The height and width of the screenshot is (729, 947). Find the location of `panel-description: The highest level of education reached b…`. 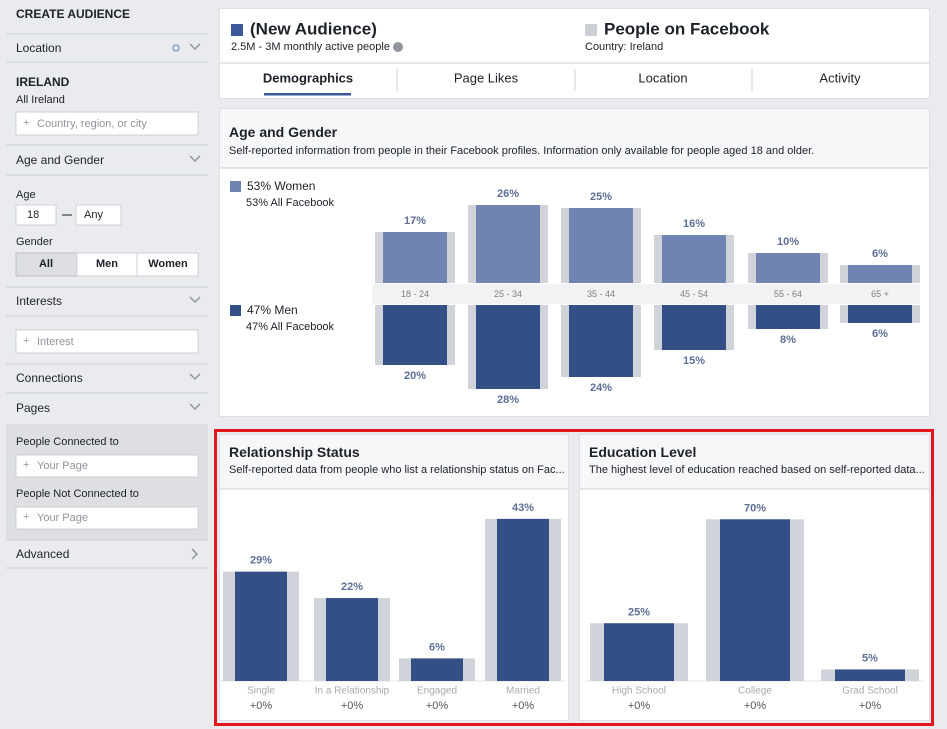

panel-description: The highest level of education reached b… is located at coordinates (757, 470).